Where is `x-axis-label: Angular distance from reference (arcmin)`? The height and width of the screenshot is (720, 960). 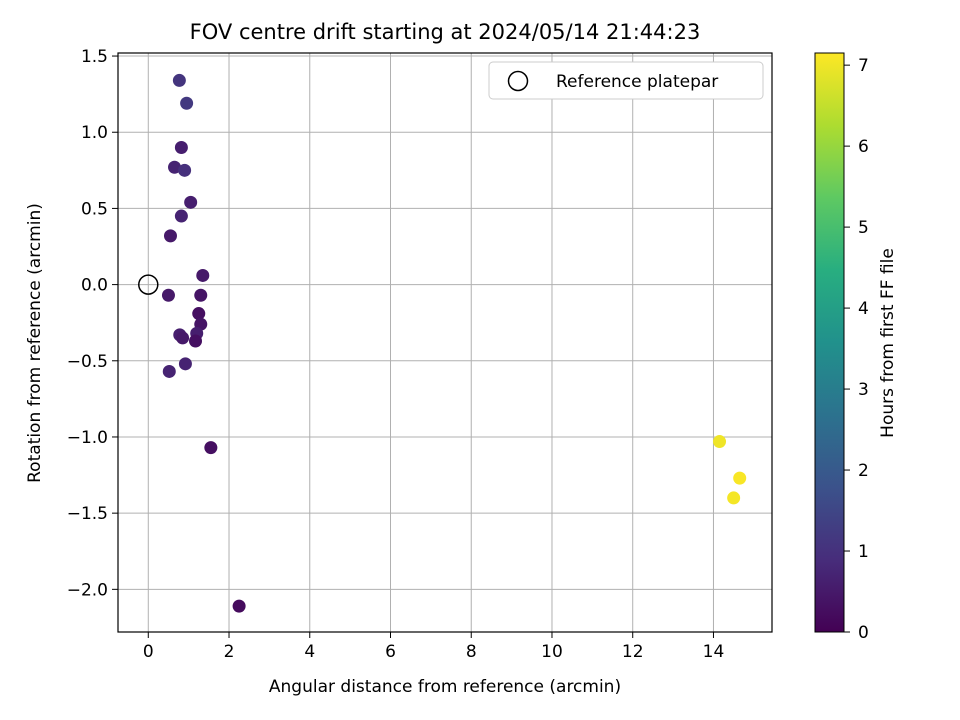 x-axis-label: Angular distance from reference (arcmin) is located at coordinates (445, 687).